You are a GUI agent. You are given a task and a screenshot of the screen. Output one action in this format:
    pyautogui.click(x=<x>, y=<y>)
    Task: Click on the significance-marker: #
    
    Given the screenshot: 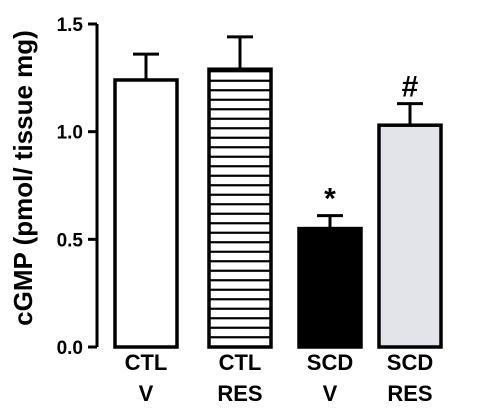 What is the action you would take?
    pyautogui.click(x=410, y=87)
    